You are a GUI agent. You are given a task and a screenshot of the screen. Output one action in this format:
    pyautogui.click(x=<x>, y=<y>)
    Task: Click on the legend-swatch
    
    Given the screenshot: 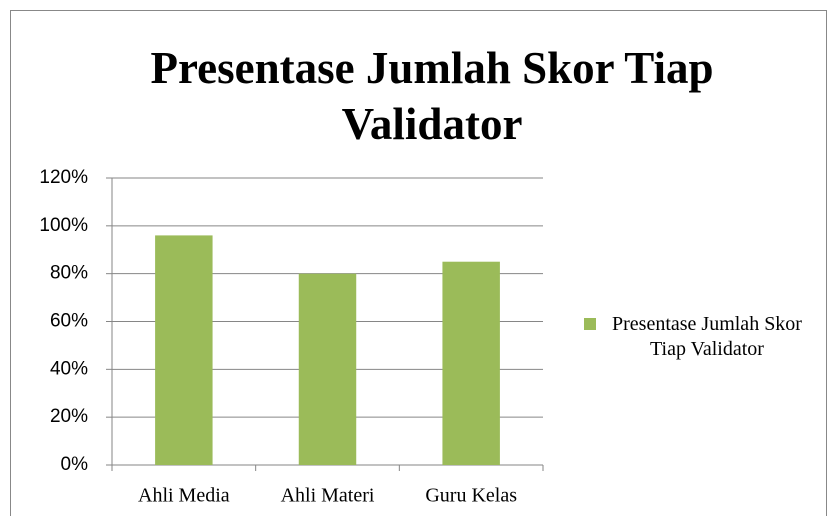 What is the action you would take?
    pyautogui.click(x=590, y=324)
    